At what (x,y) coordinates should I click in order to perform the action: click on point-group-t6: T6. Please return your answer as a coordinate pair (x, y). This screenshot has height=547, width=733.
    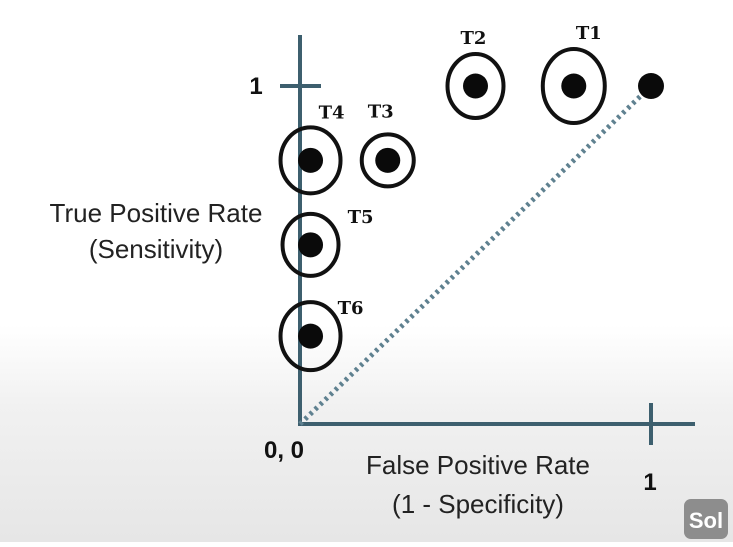
    Looking at the image, I should click on (321, 335).